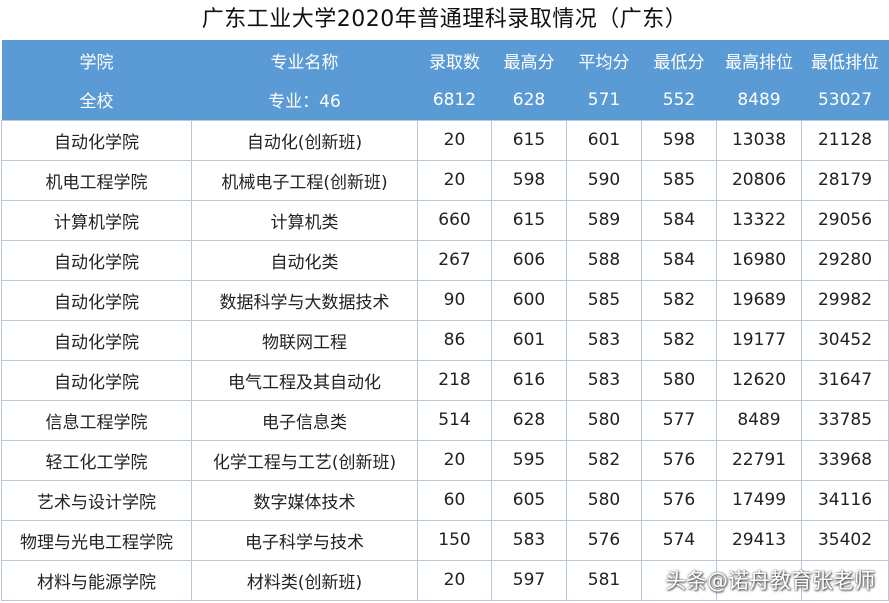 The height and width of the screenshot is (603, 889). What do you see at coordinates (759, 340) in the screenshot?
I see `cell-max-rank: 19177` at bounding box center [759, 340].